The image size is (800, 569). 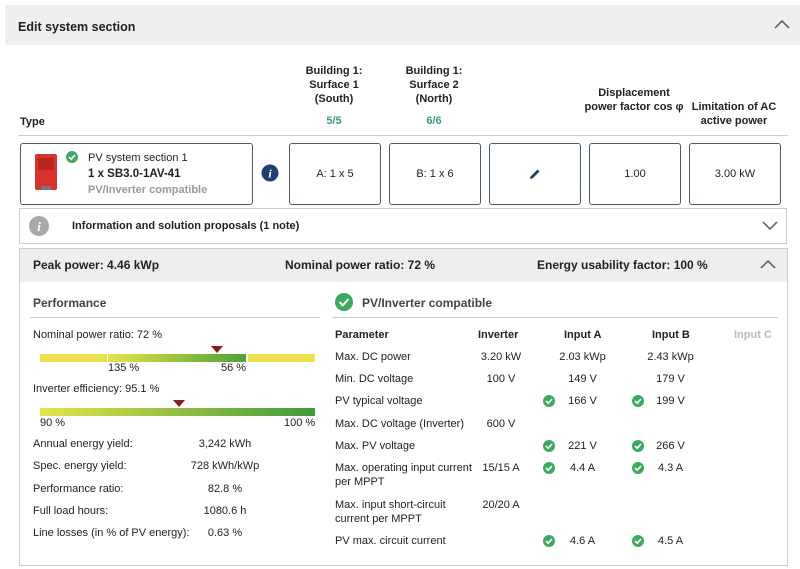 What do you see at coordinates (501, 505) in the screenshot?
I see `inverter-value: 20/20 A` at bounding box center [501, 505].